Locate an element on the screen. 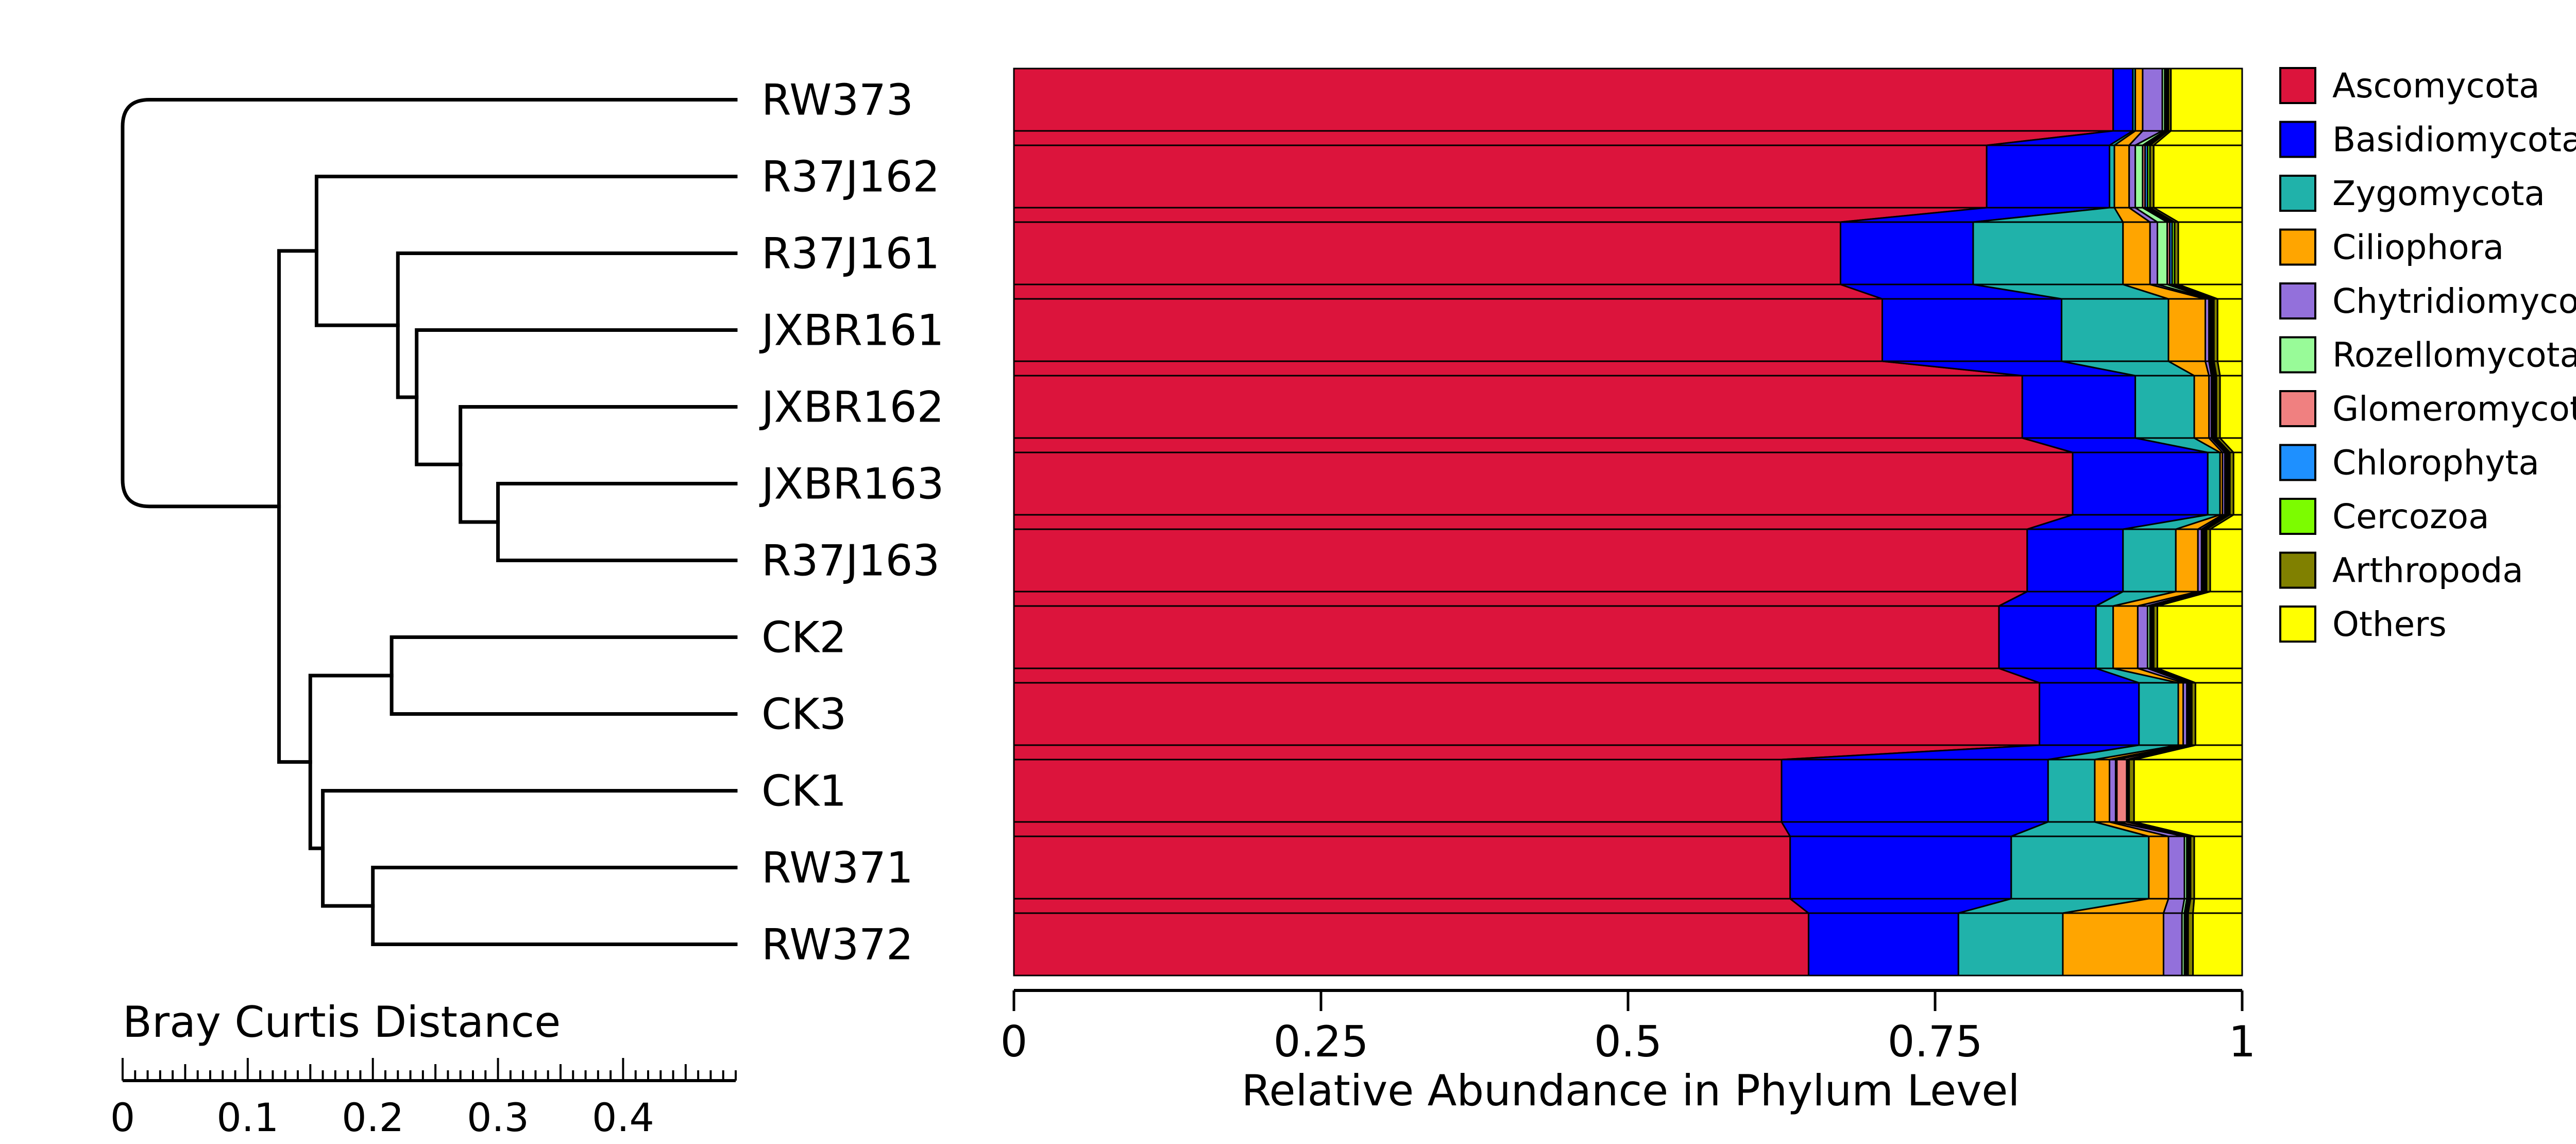 The image size is (2576, 1144). bar-segment-ck3-others is located at coordinates (2218, 714).